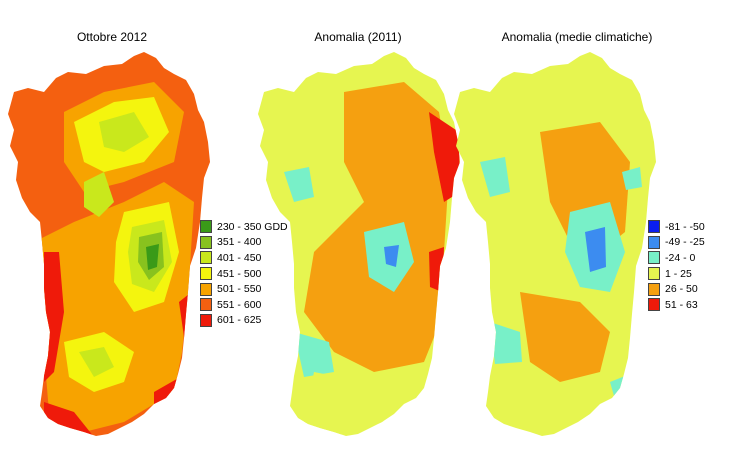 This screenshot has width=730, height=450. I want to click on legend-anomaly-label: 51 - 63, so click(681, 304).